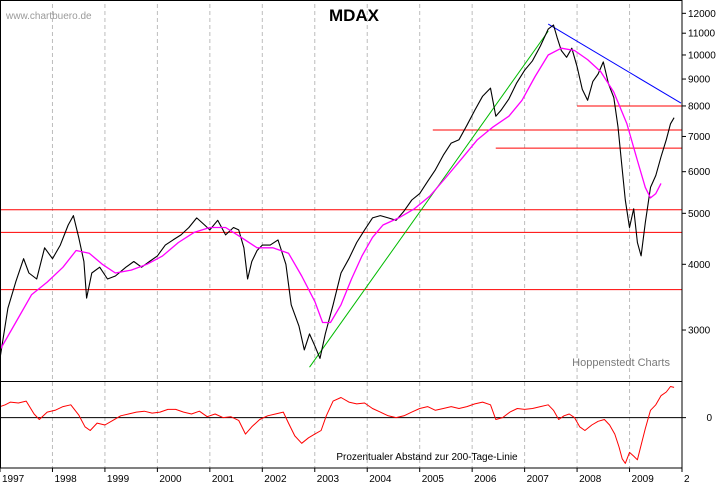  Describe the element at coordinates (118, 479) in the screenshot. I see `x-tick-label-1999: 1999` at that location.